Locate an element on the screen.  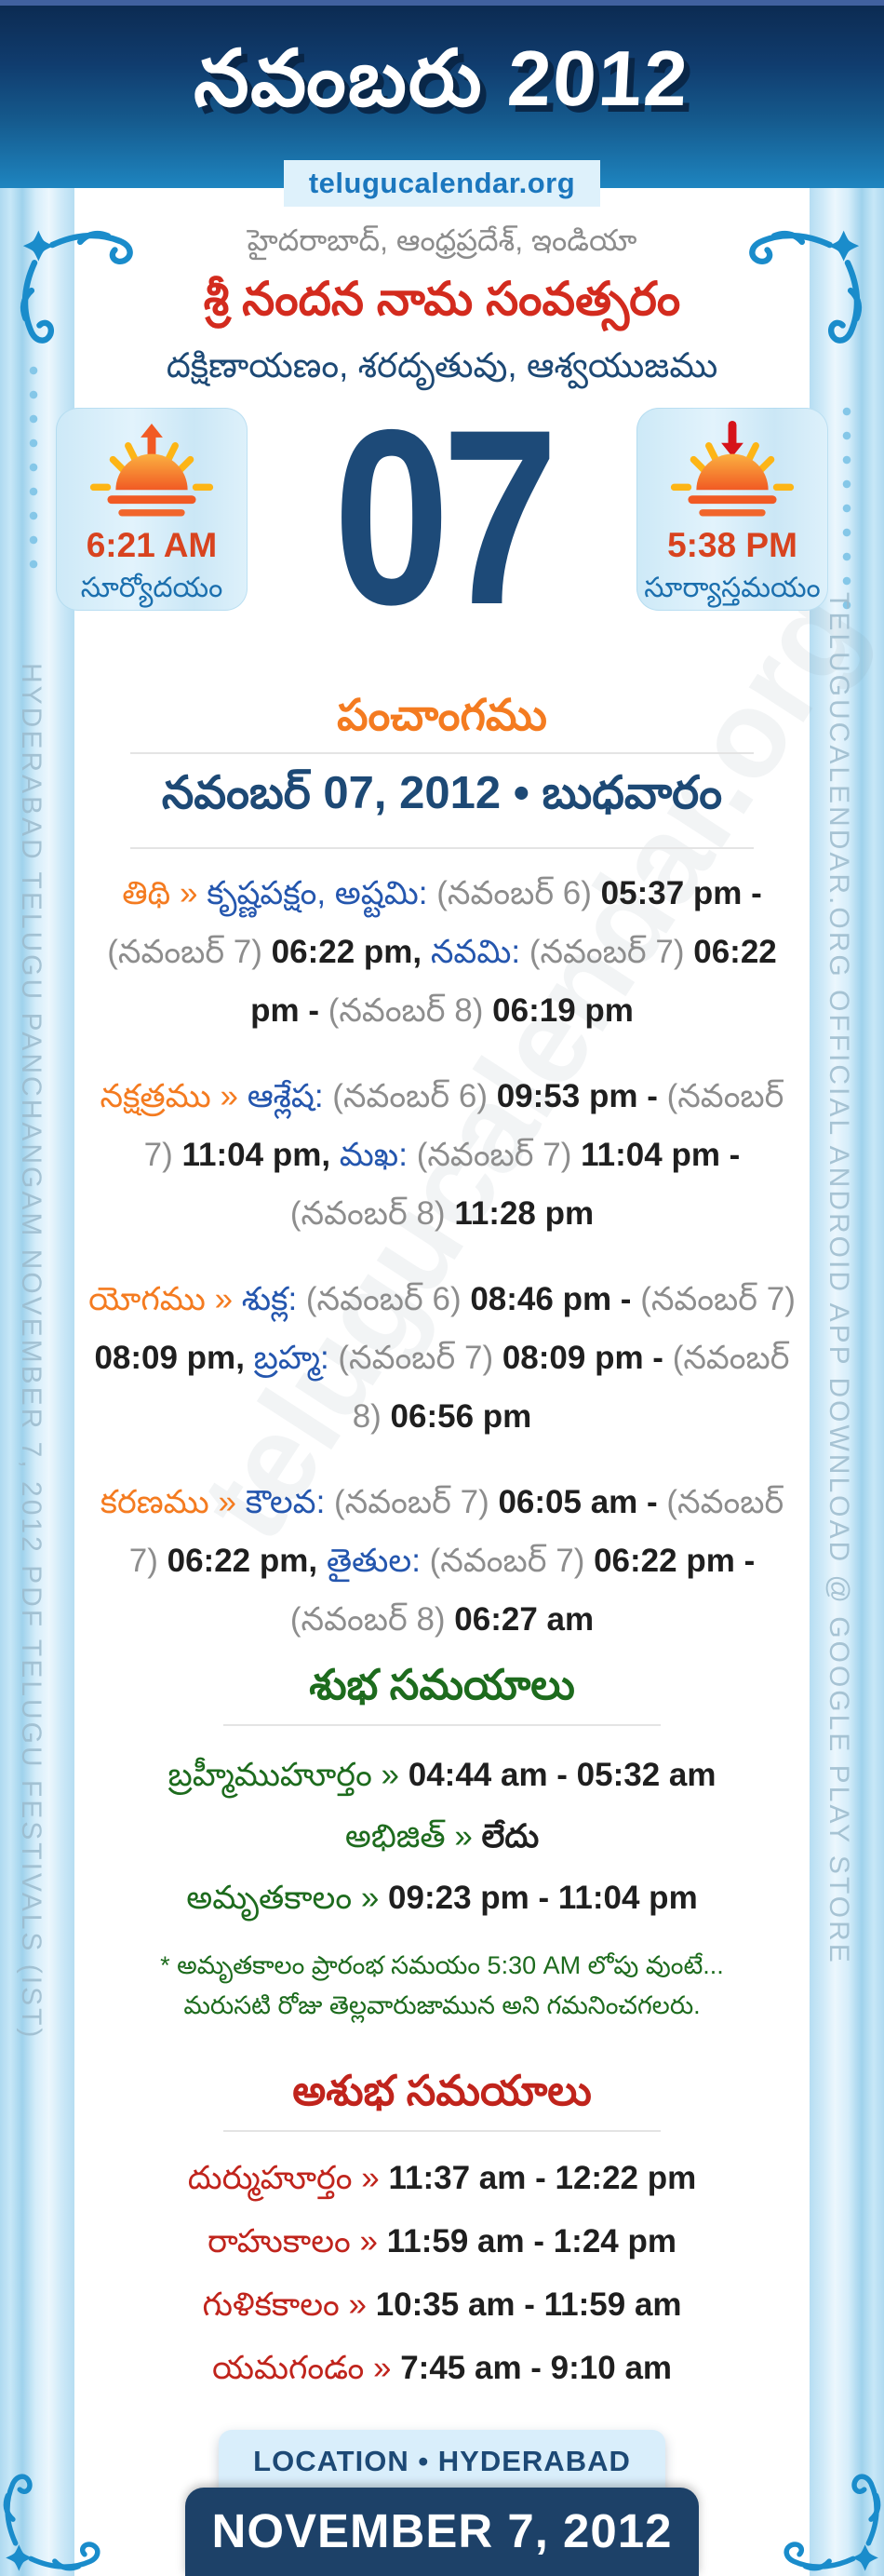
season-subtitle: దక్షిణాయణం, శరదృతువు, ఆశ్వయుజము is located at coordinates (442, 365).